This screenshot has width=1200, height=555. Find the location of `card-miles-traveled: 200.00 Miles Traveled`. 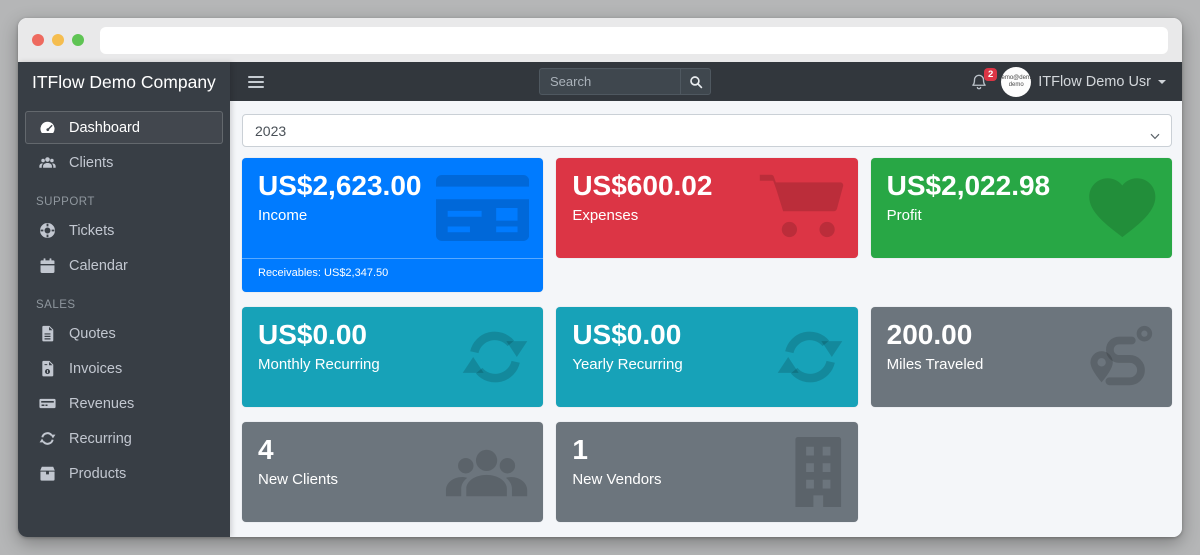

card-miles-traveled: 200.00 Miles Traveled is located at coordinates (1021, 357).